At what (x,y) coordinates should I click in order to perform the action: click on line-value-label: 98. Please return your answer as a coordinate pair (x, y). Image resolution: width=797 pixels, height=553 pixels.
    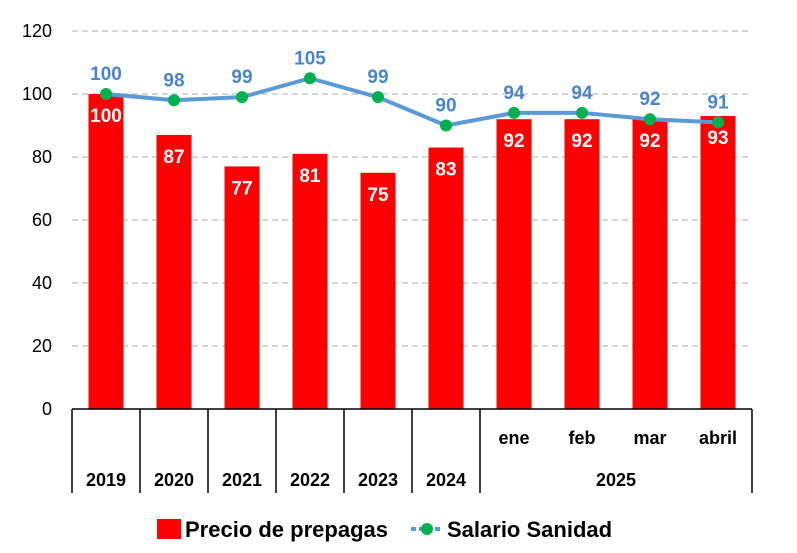
    Looking at the image, I should click on (173, 80).